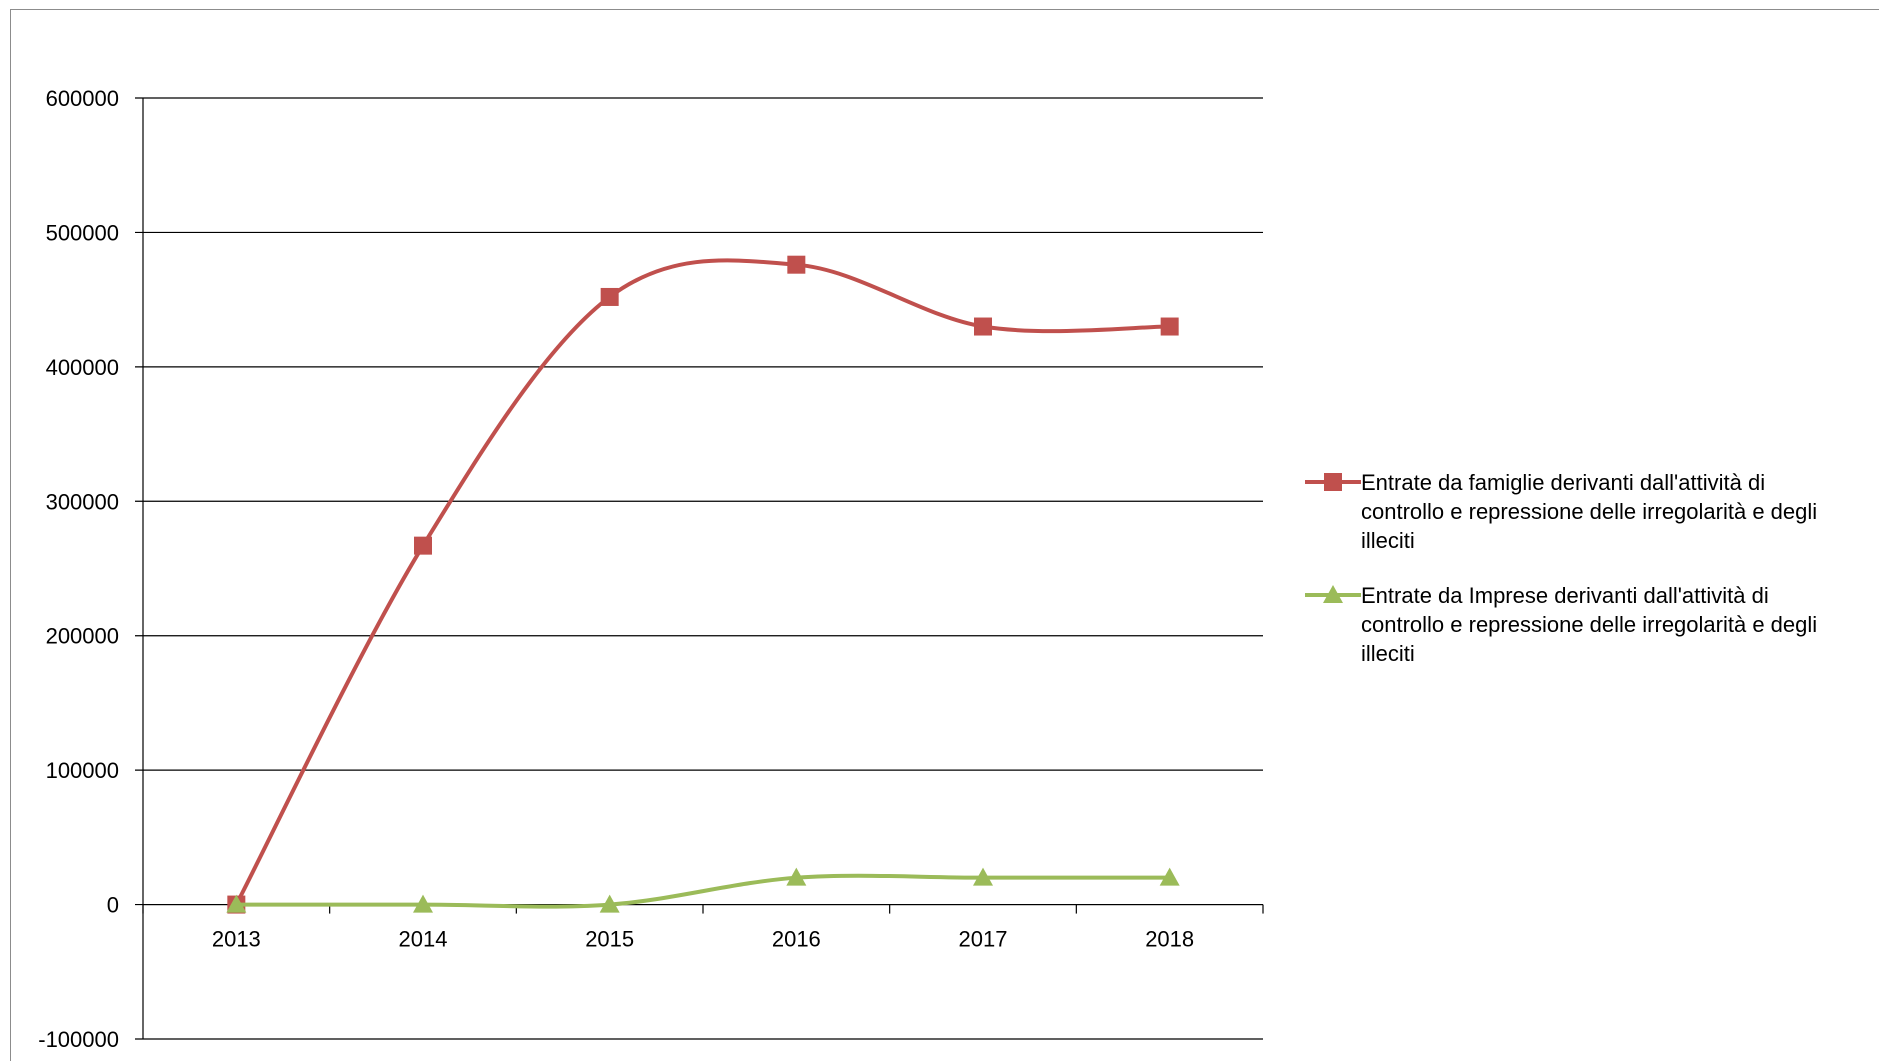 This screenshot has width=1881, height=1063. I want to click on x-tick-label: 2013, so click(236, 939).